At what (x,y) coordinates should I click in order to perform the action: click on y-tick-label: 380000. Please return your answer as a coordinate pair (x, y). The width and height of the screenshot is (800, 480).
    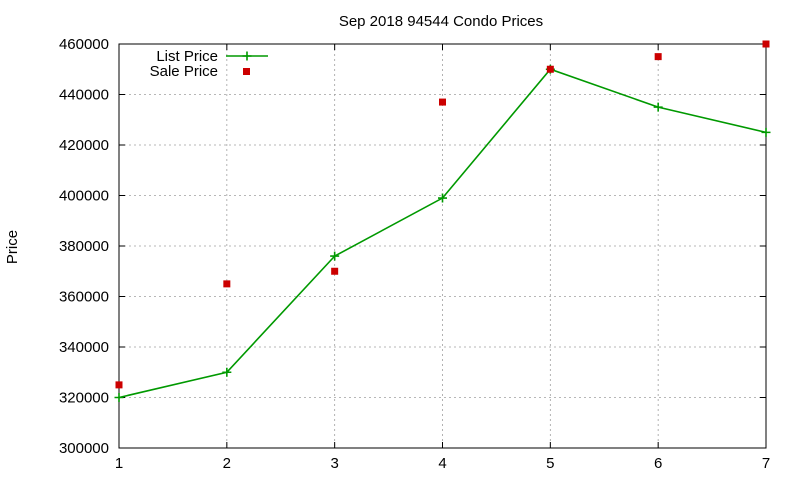
    Looking at the image, I should click on (84, 246).